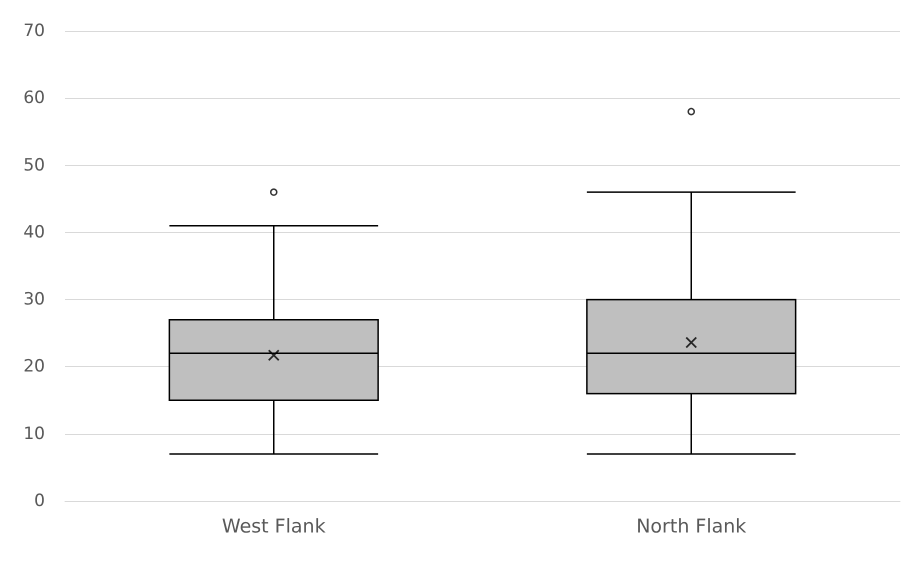 The image size is (910, 565). I want to click on y-tick-label: 60, so click(34, 98).